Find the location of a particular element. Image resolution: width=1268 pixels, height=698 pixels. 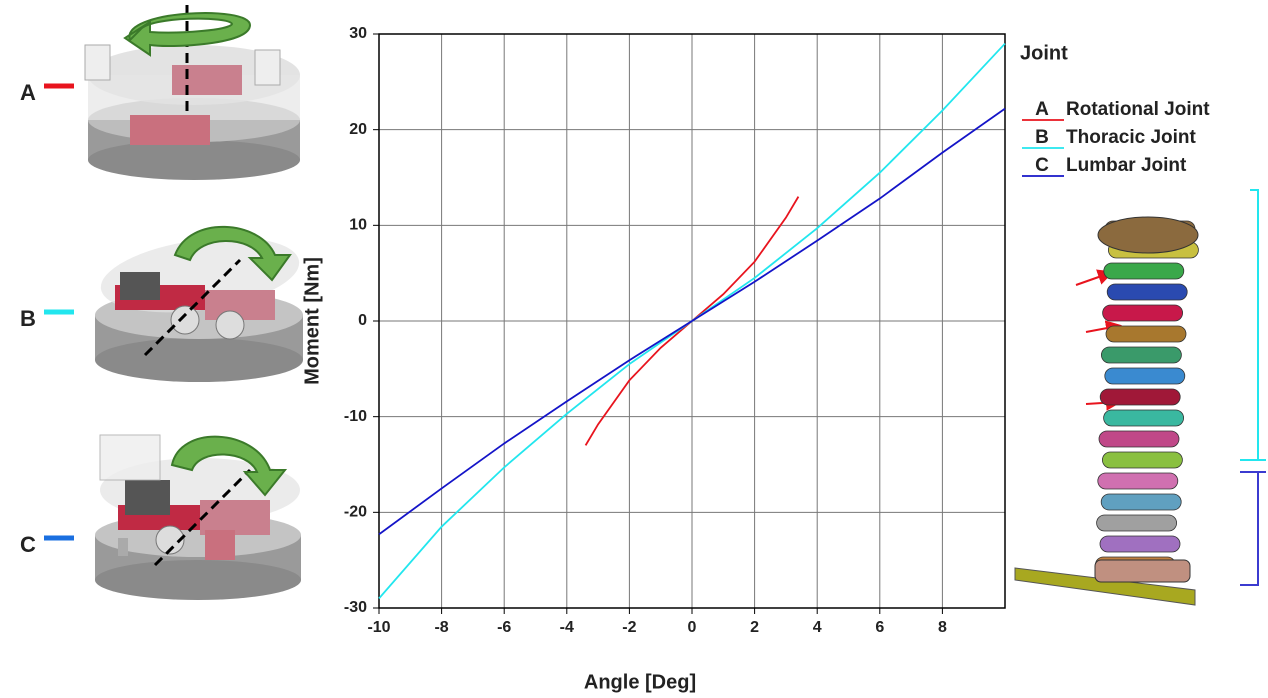

x-tick-label: -8 is located at coordinates (441, 627).